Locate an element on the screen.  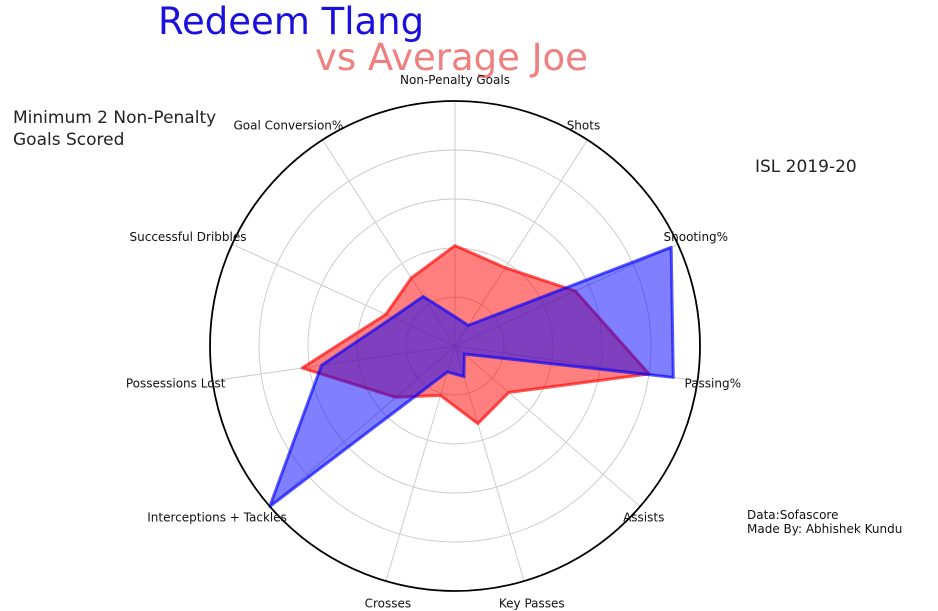
axis-label-6: Crosses is located at coordinates (388, 604).